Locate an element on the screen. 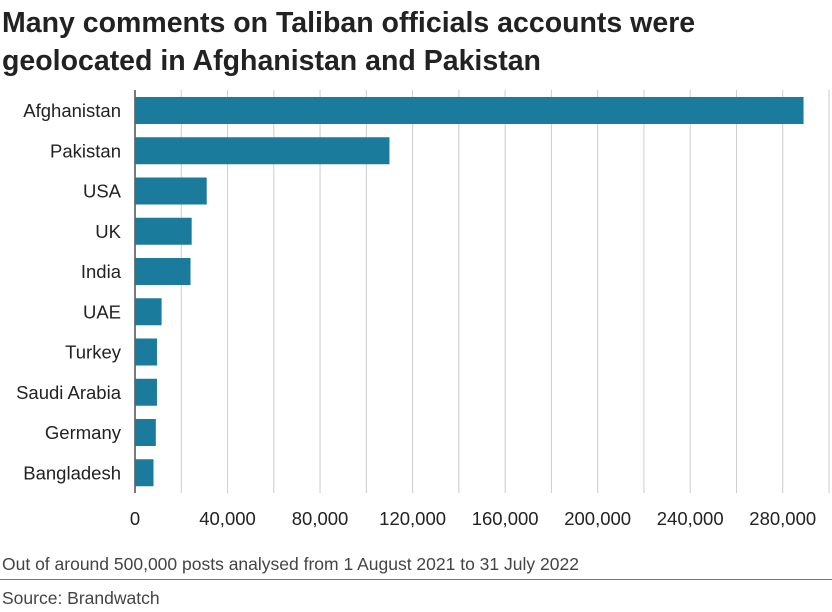  category-label: India is located at coordinates (101, 271).